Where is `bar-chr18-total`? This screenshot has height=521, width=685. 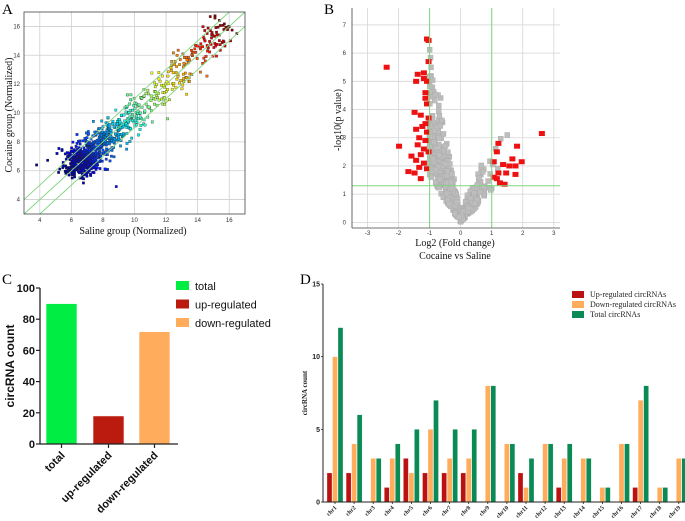 bar-chr18-total is located at coordinates (665, 495).